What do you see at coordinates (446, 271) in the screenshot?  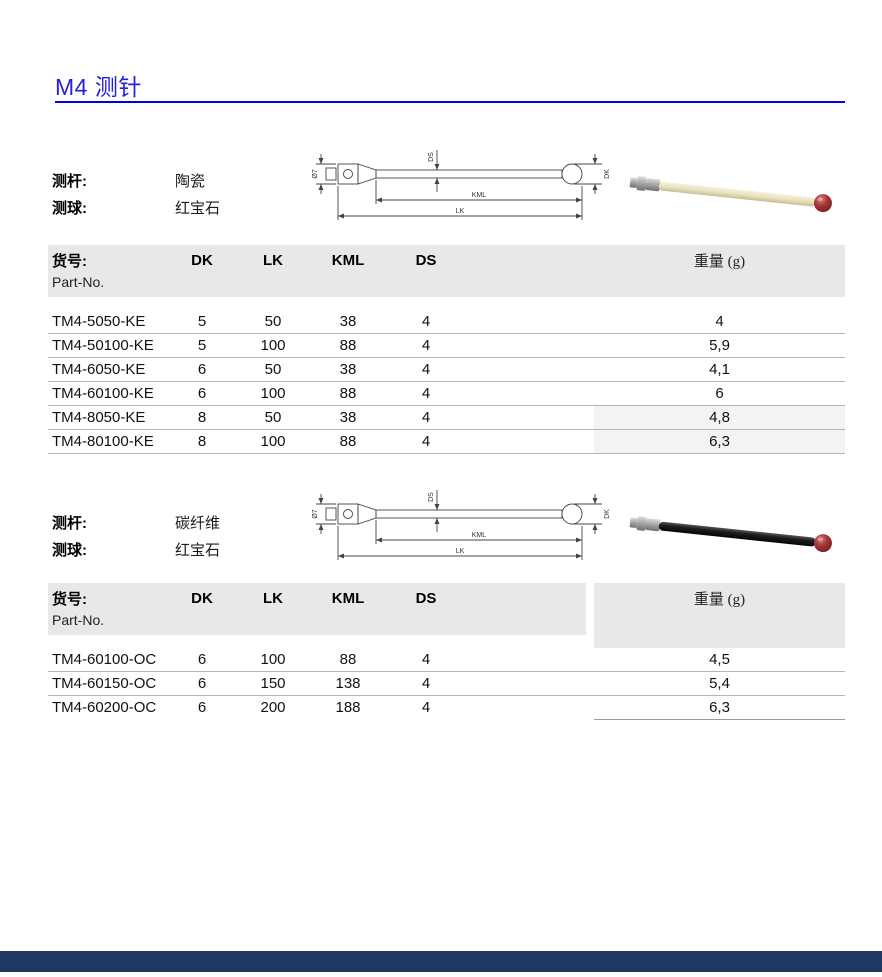 I see `table1-header` at bounding box center [446, 271].